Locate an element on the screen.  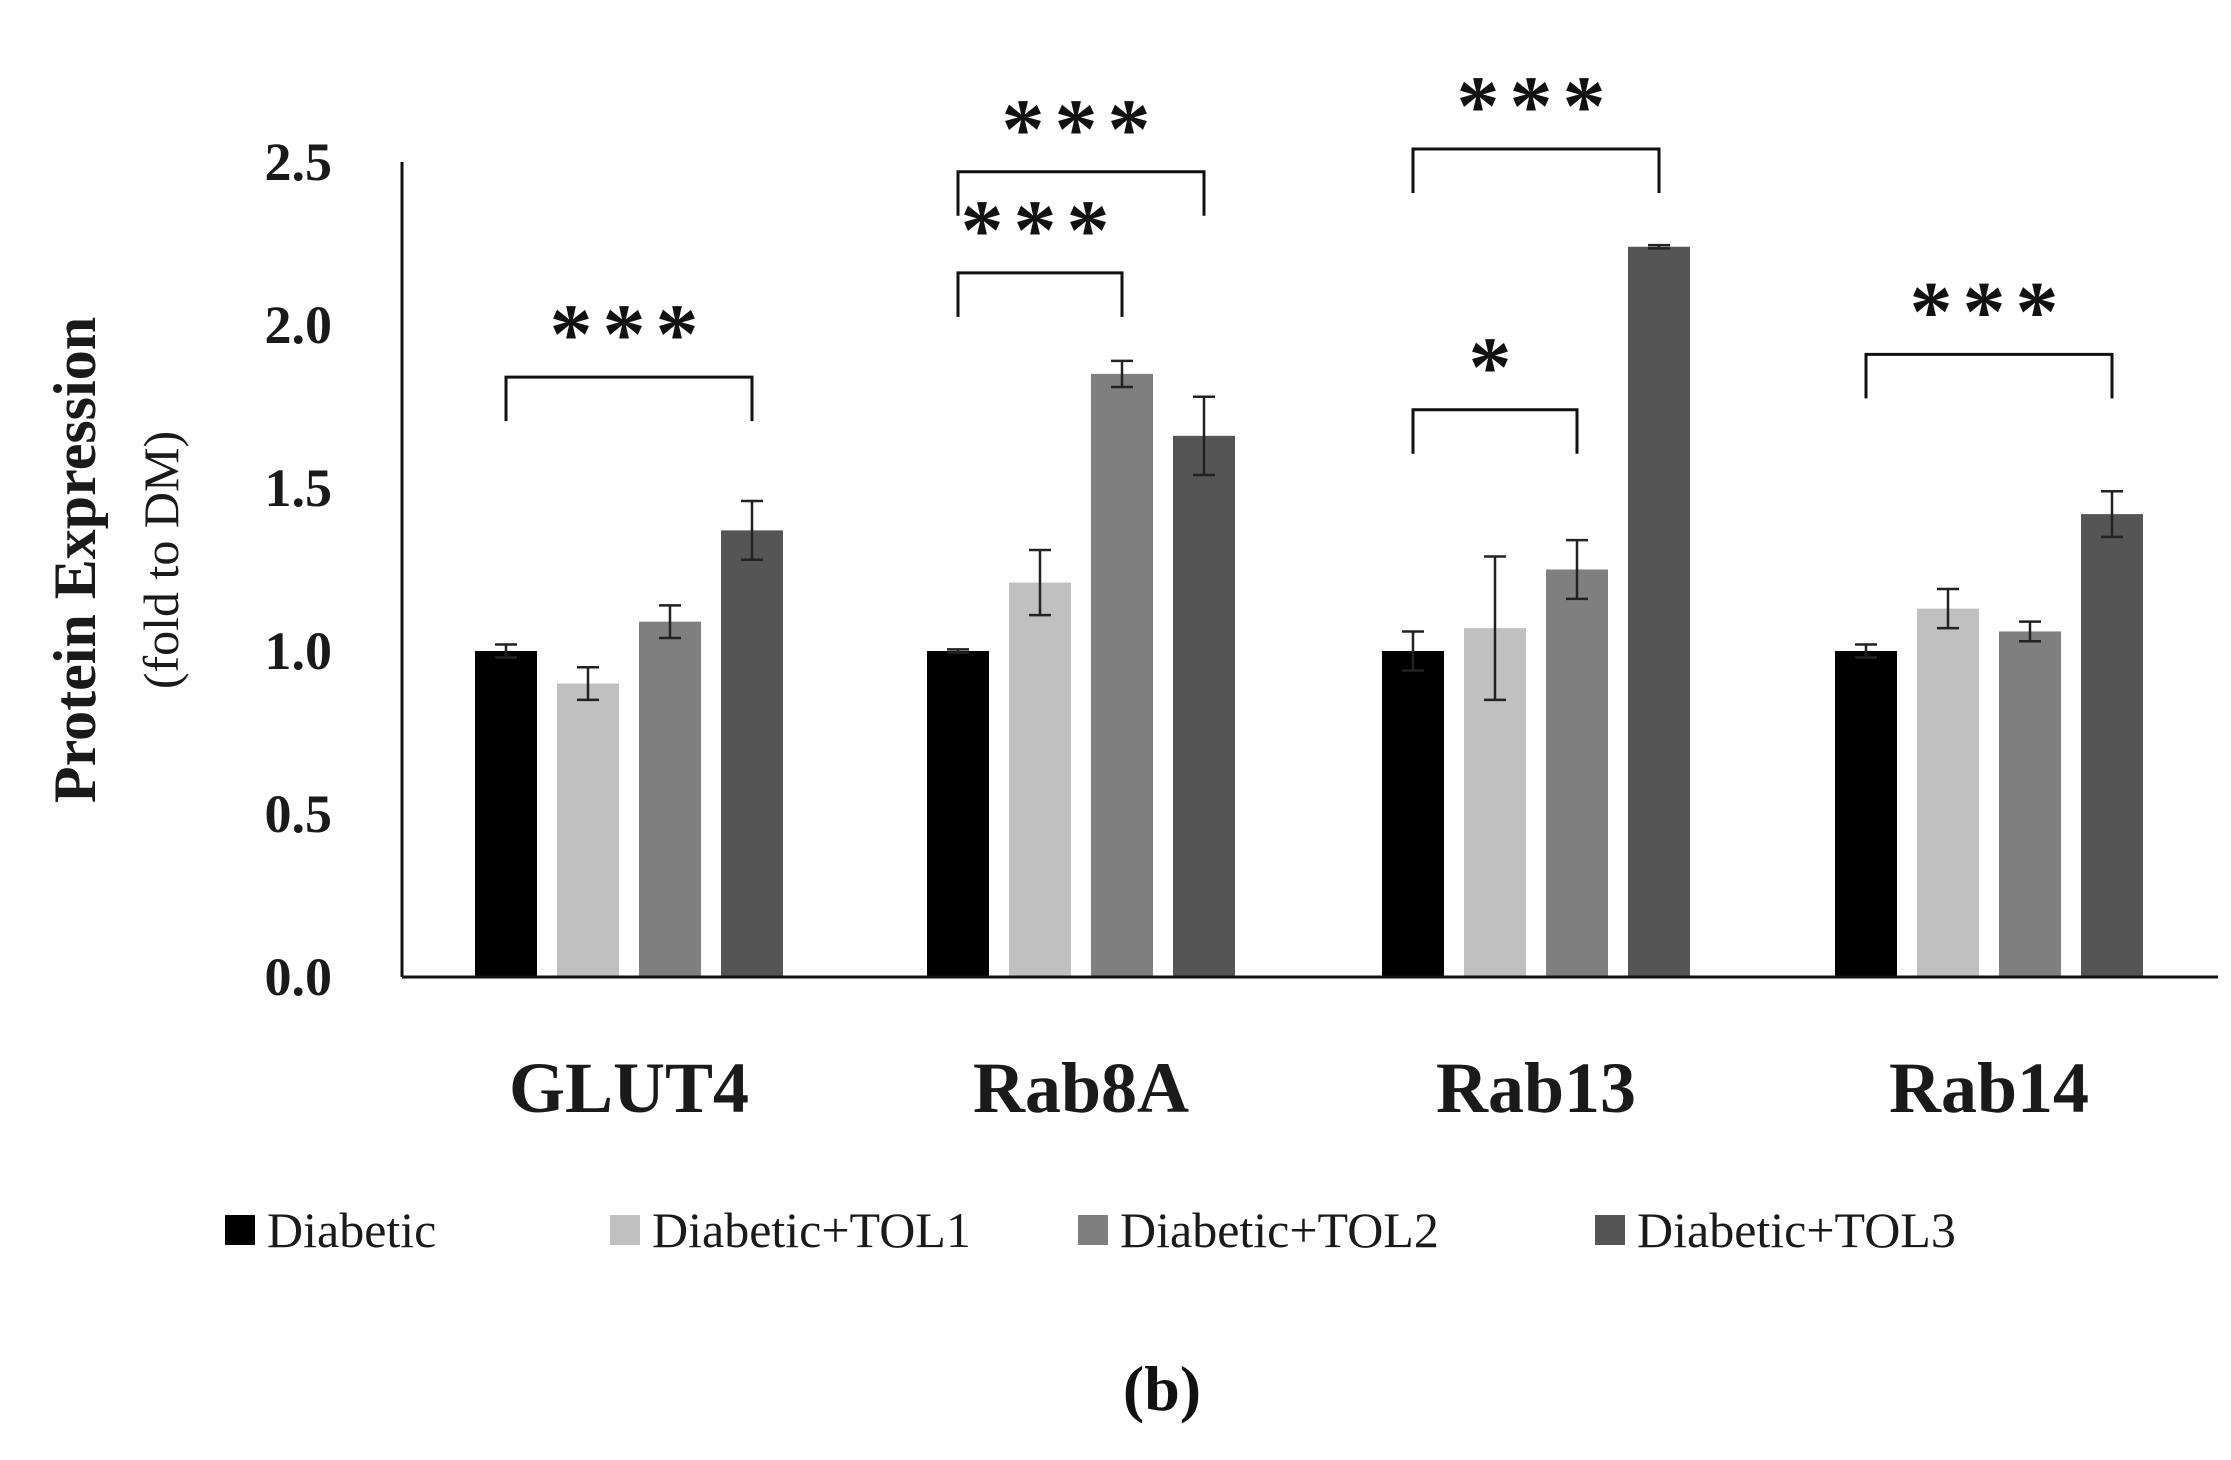
y-axis-subtitle: (fold to DM) is located at coordinates (161, 560).